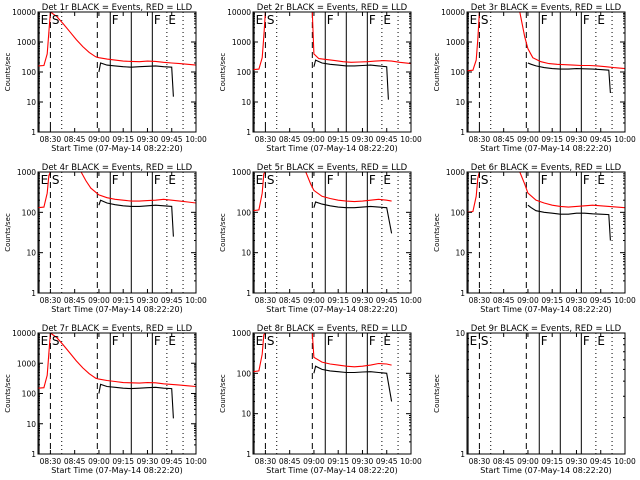  Describe the element at coordinates (117, 8) in the screenshot. I see `panel-title: Det 1r BLACK = Events, RED = LLD` at that location.